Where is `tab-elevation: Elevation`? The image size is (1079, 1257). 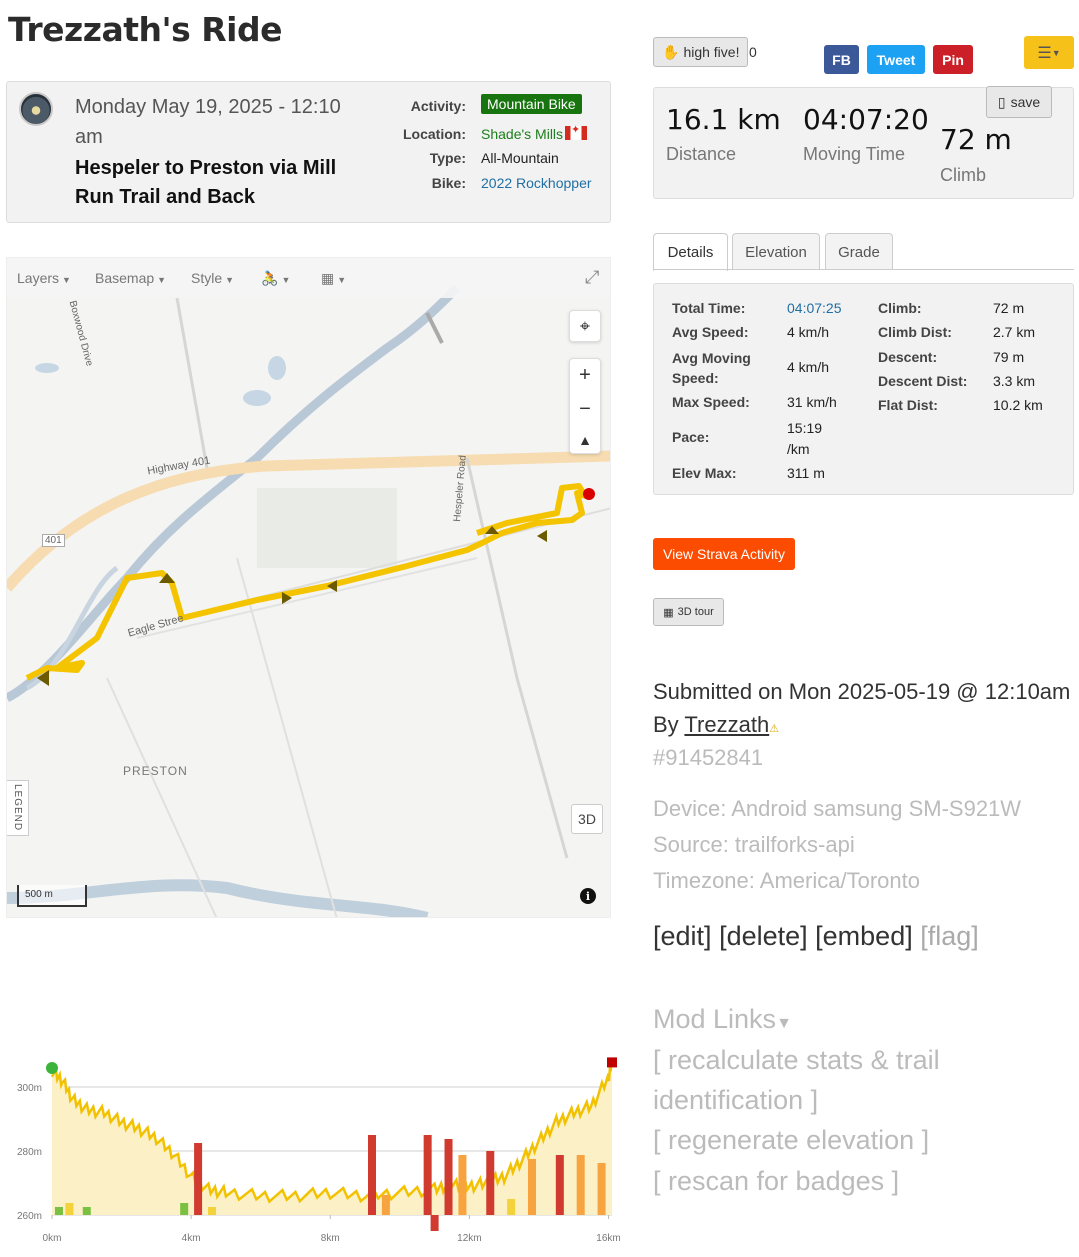 tab-elevation: Elevation is located at coordinates (776, 251).